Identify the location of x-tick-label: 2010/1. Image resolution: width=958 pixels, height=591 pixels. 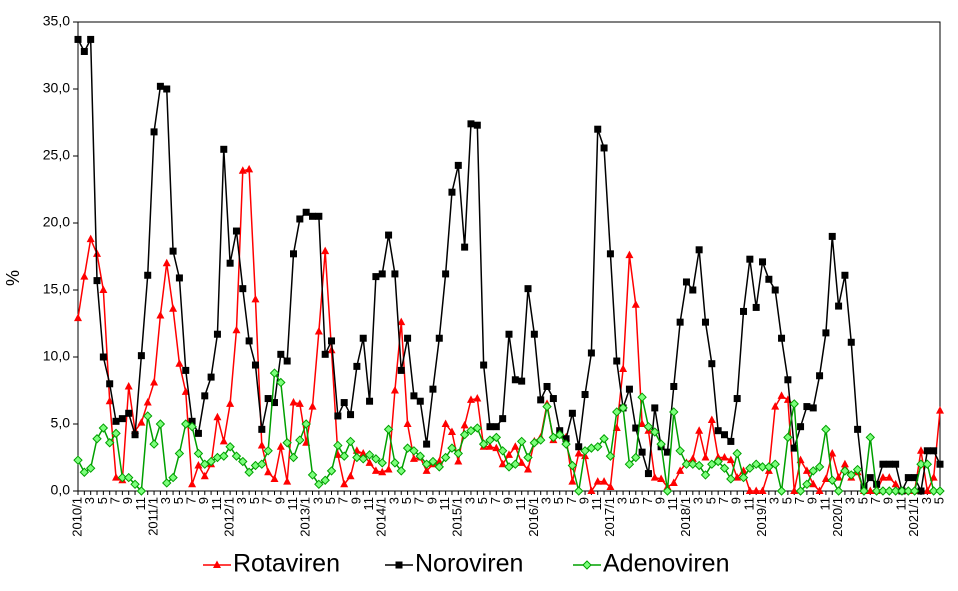
(76, 517).